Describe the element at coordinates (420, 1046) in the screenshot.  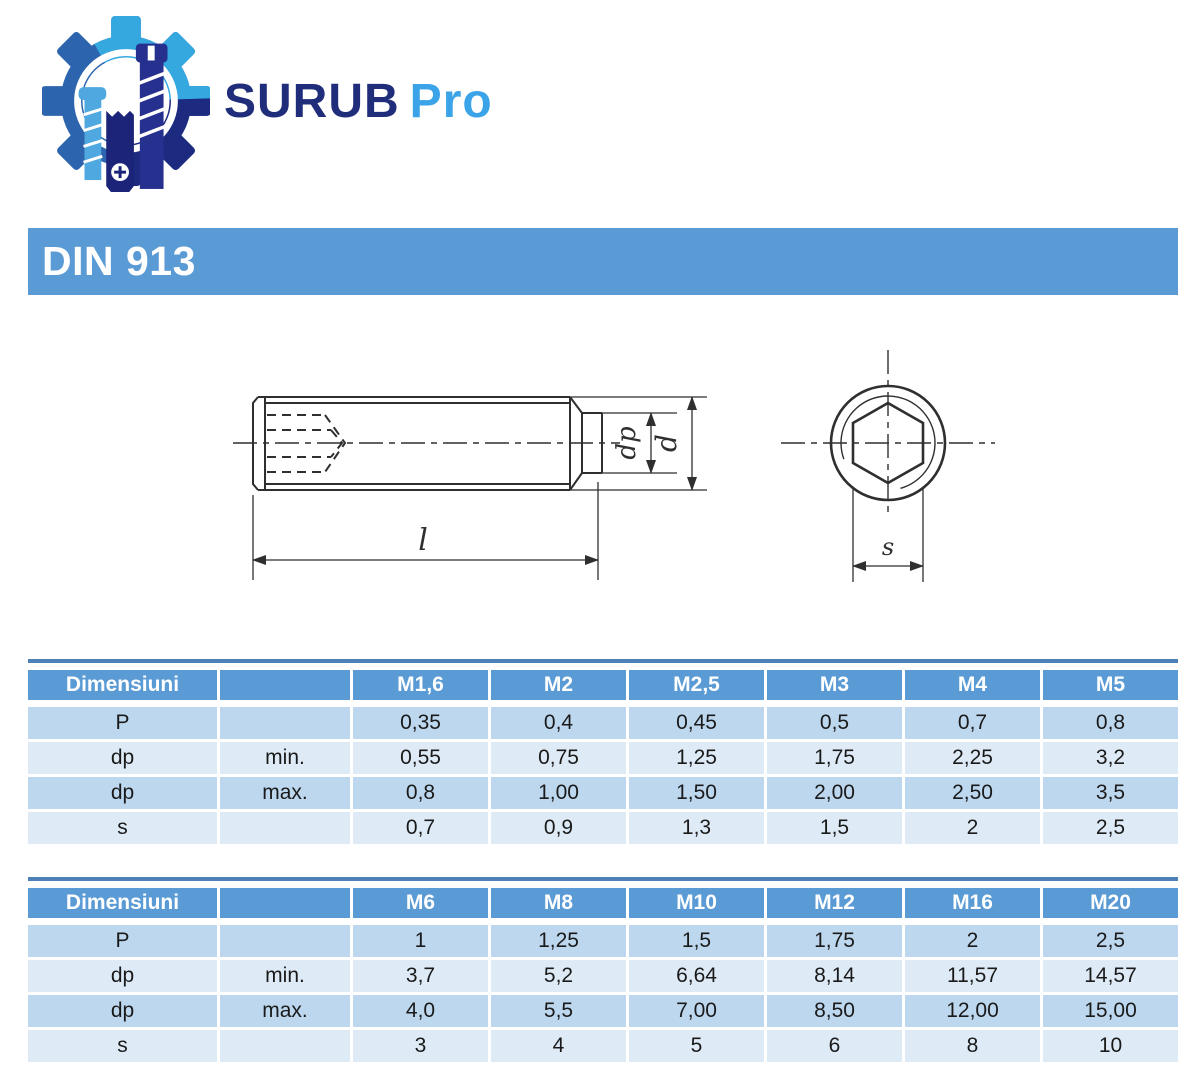
I see `table-cell: 3` at that location.